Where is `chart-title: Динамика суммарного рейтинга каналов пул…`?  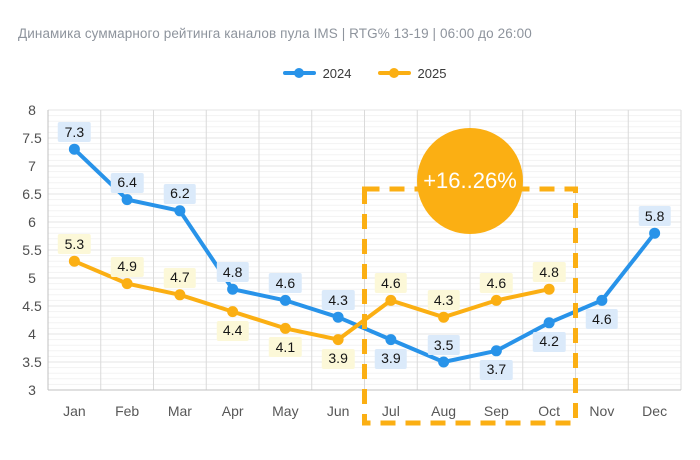 chart-title: Динамика суммарного рейтинга каналов пул… is located at coordinates (275, 33).